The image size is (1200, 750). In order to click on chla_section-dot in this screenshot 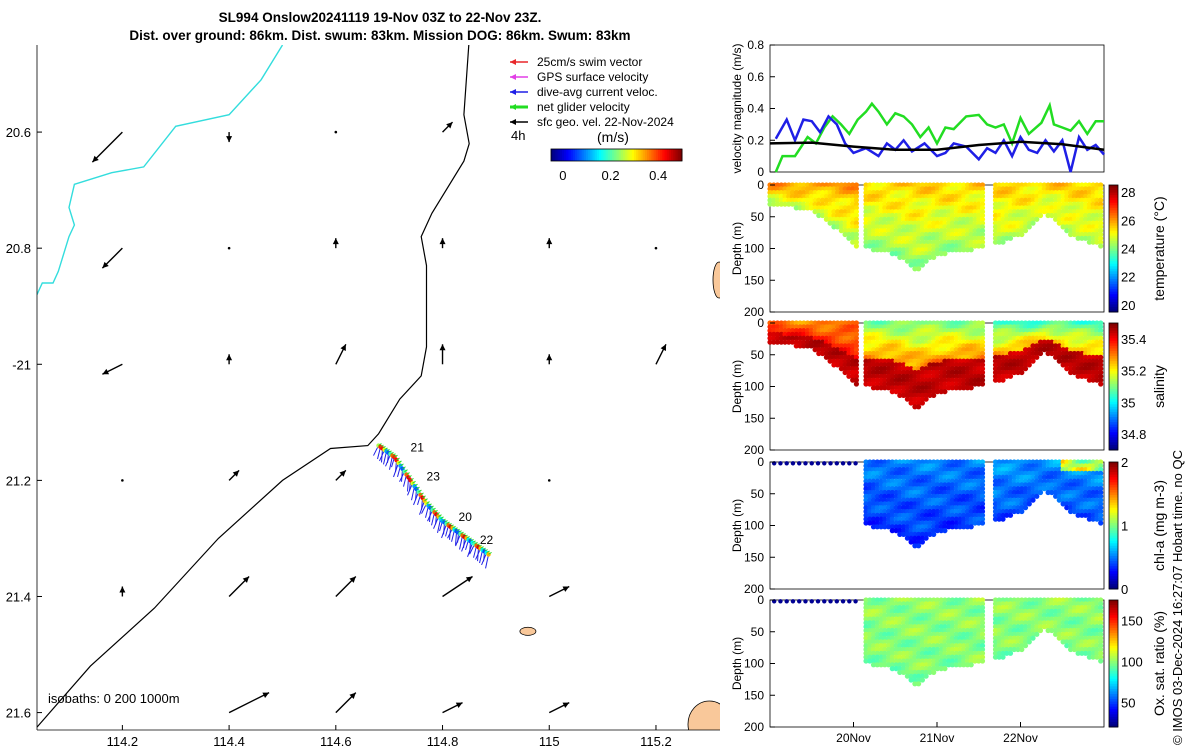, I will do `click(1040, 492)`.